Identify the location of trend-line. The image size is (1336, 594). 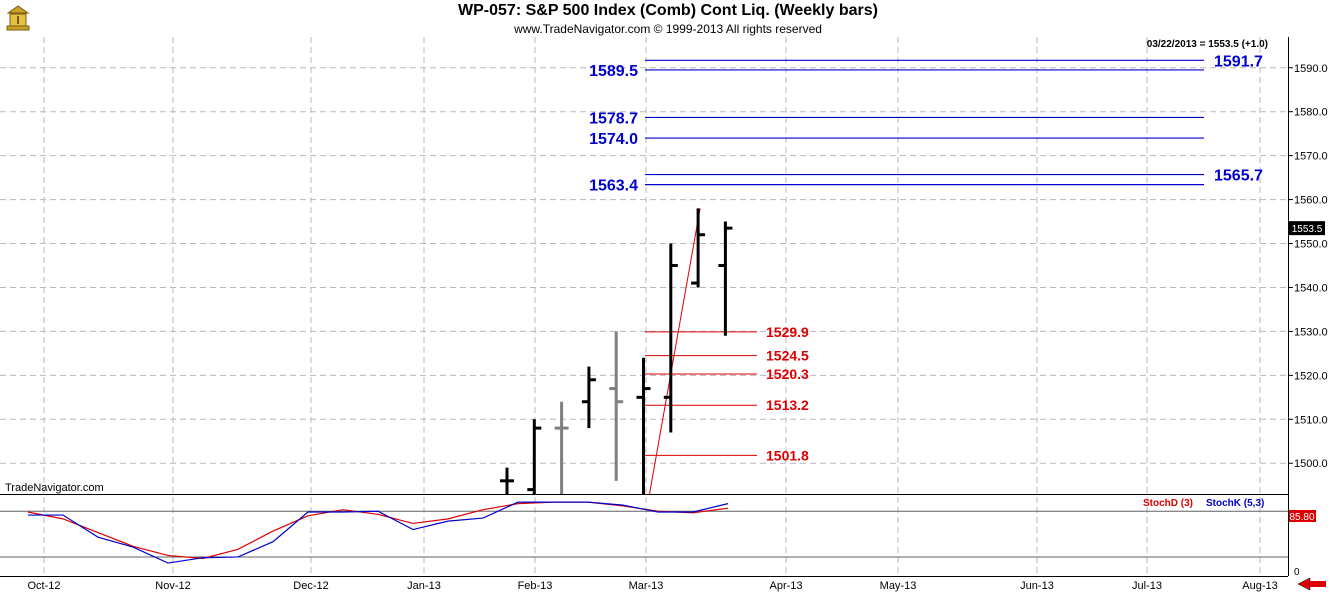
(675, 351).